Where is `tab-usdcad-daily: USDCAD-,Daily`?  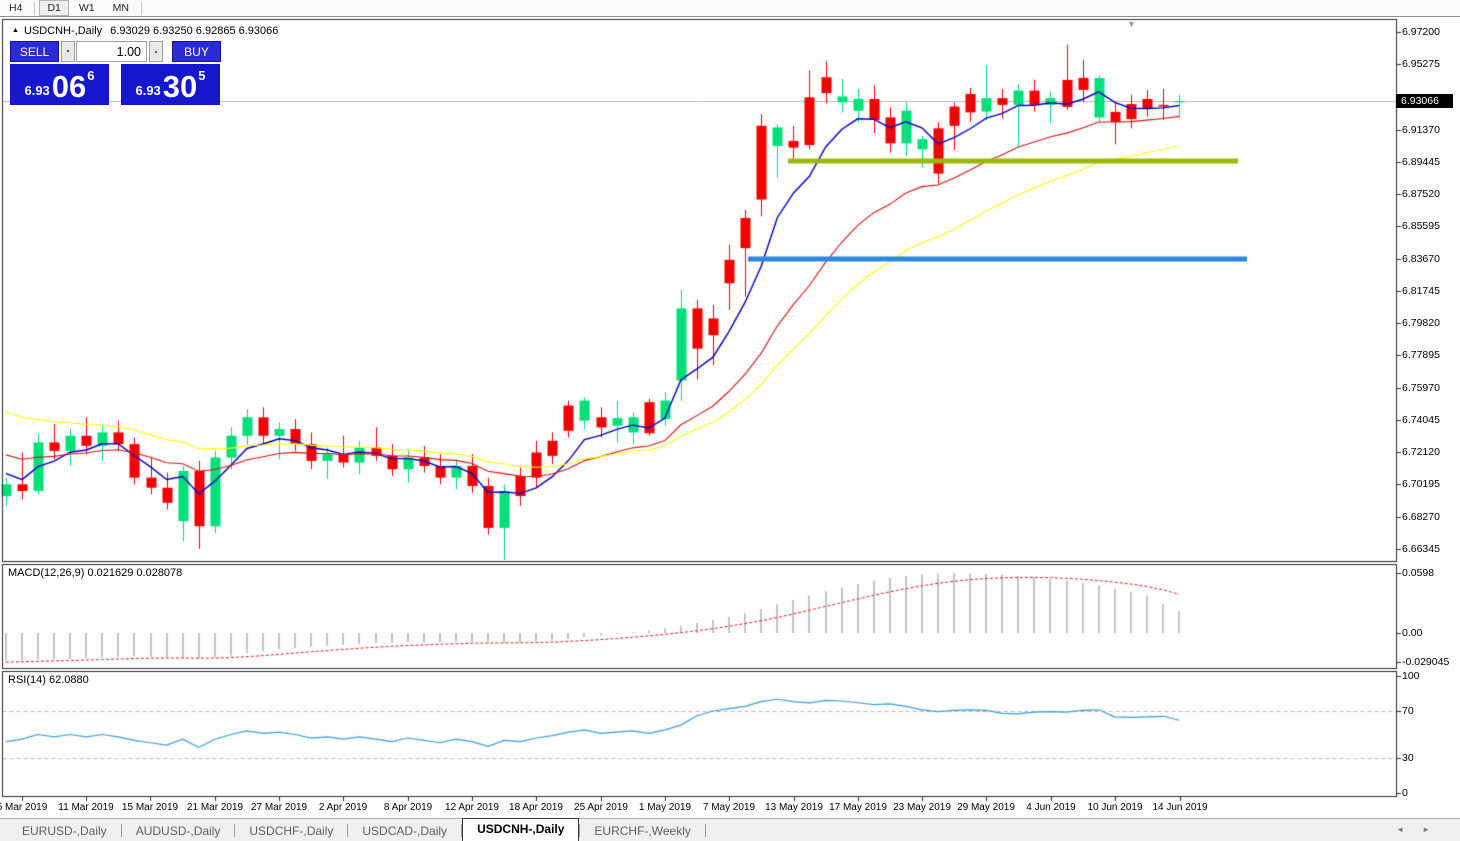 tab-usdcad-daily: USDCAD-,Daily is located at coordinates (405, 831).